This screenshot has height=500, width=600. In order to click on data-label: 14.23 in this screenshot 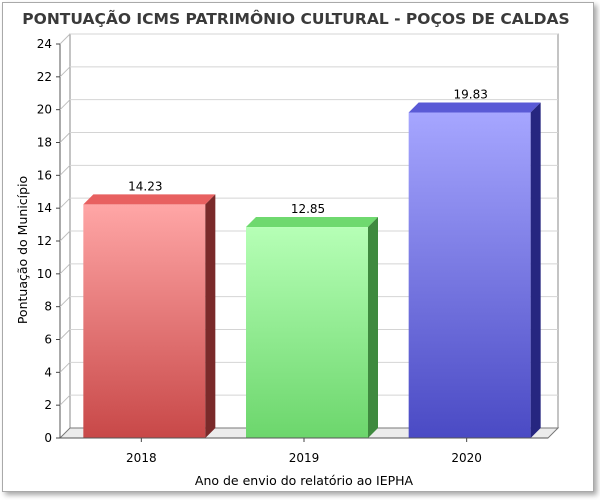, I will do `click(145, 186)`.